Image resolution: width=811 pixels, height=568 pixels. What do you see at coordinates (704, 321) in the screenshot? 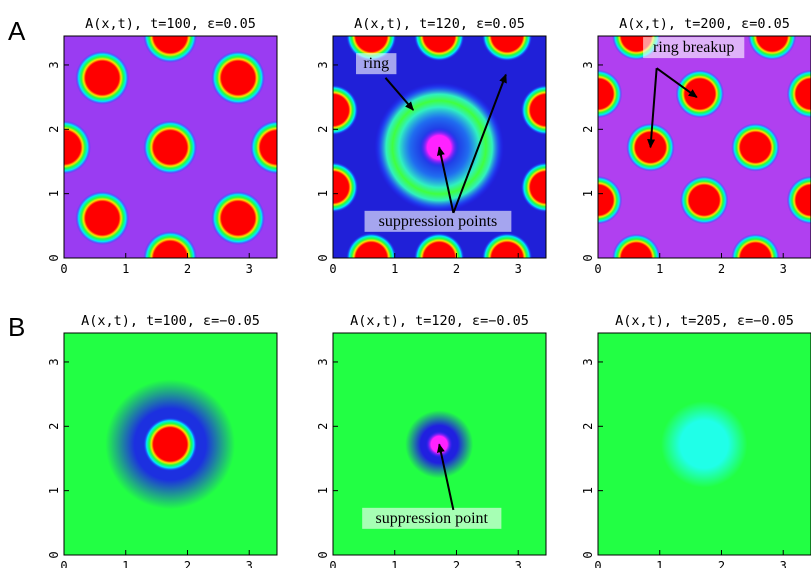
I see `panel-title: A(x,t), t=205, ε=−0.05` at bounding box center [704, 321].